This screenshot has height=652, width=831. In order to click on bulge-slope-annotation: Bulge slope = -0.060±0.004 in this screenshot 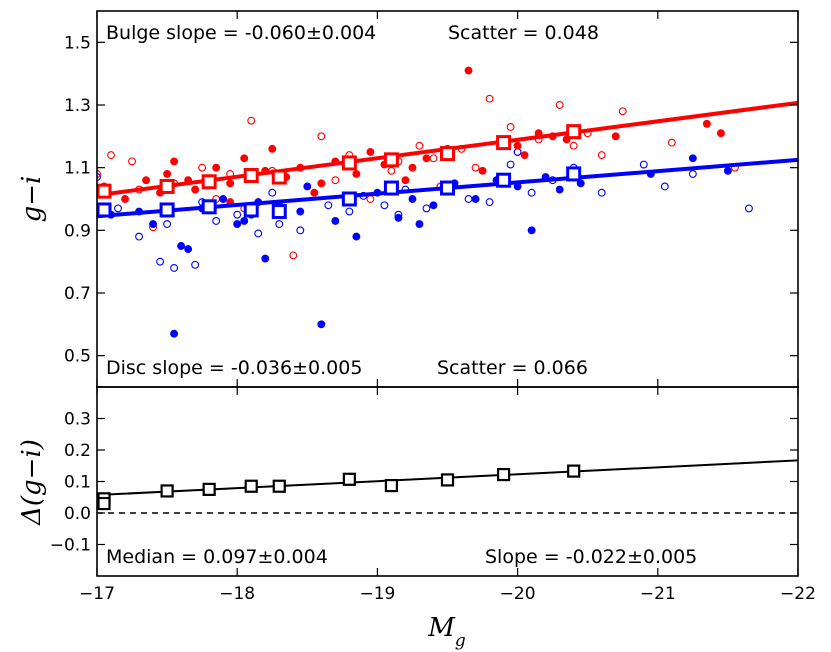, I will do `click(241, 33)`.